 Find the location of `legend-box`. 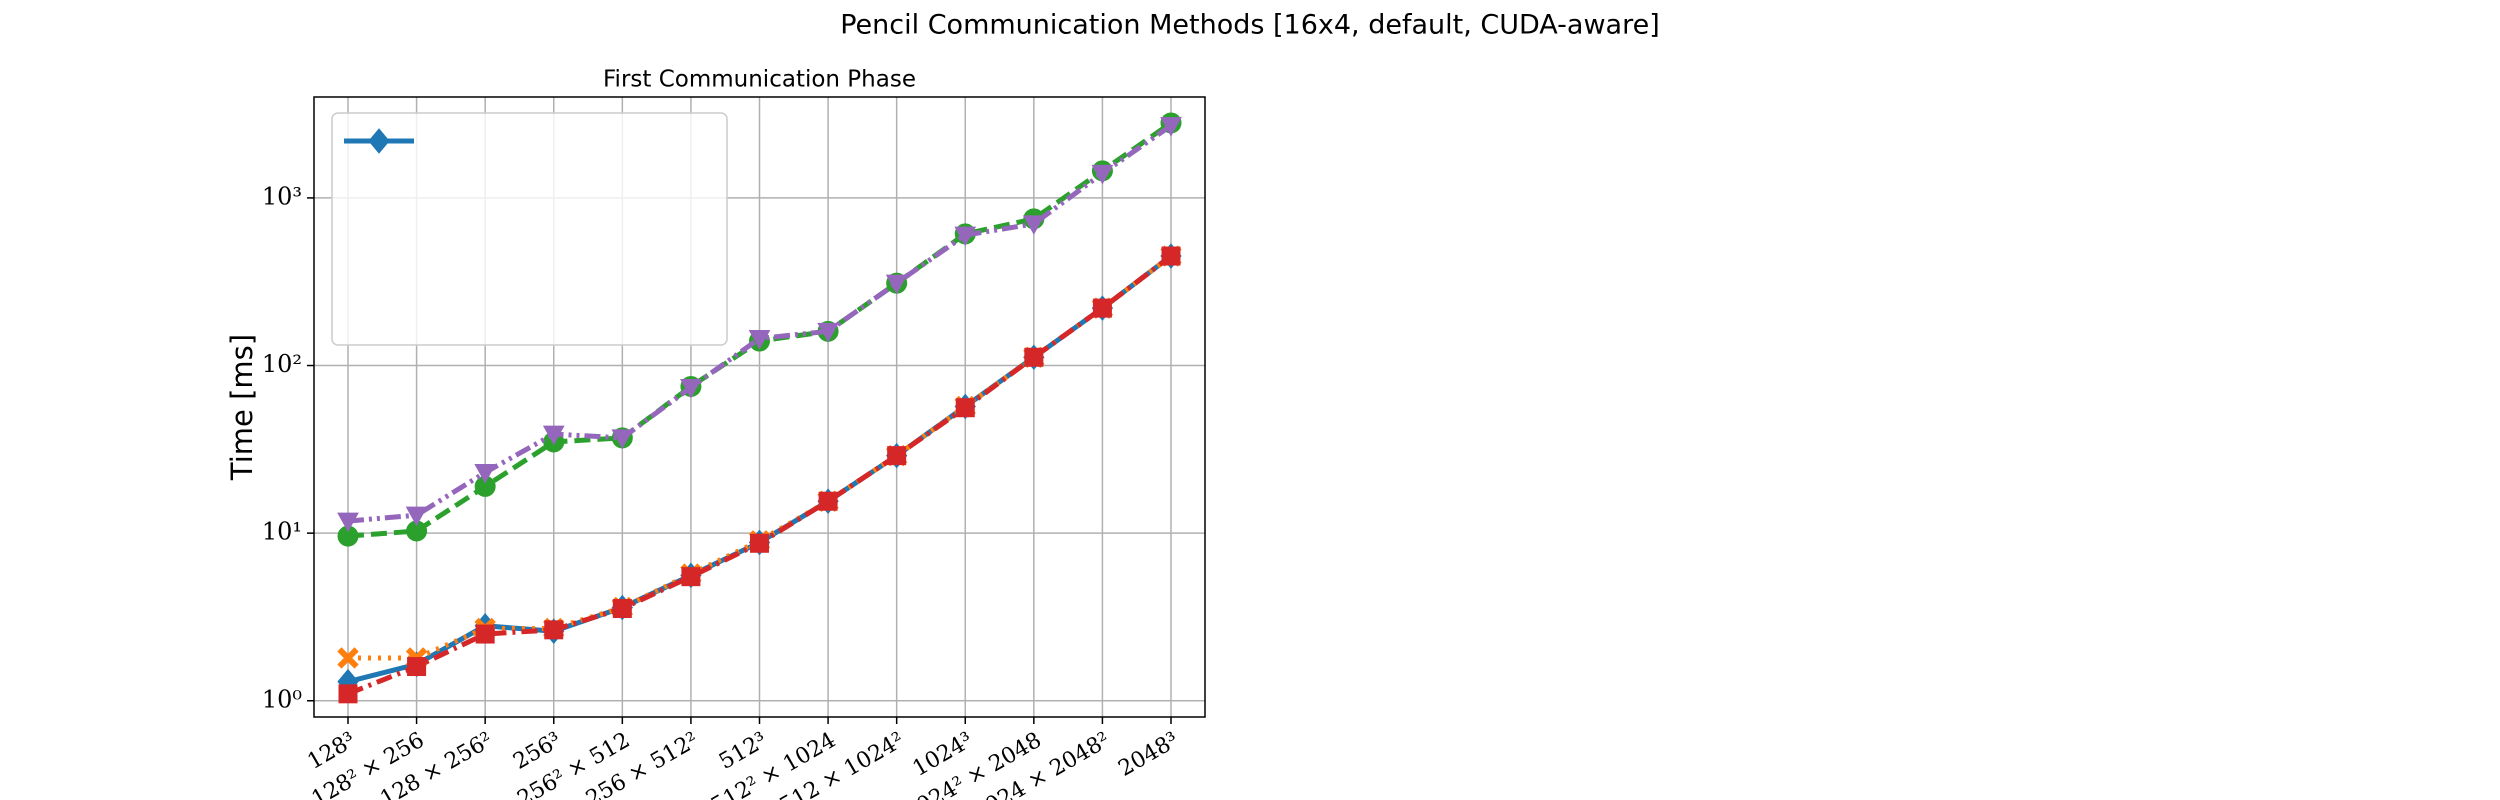

legend-box is located at coordinates (529, 229).